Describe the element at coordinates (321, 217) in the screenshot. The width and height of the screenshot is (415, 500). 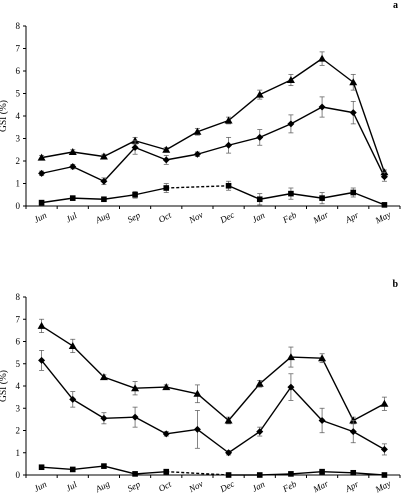
I see `x-tick-label: Mar` at that location.